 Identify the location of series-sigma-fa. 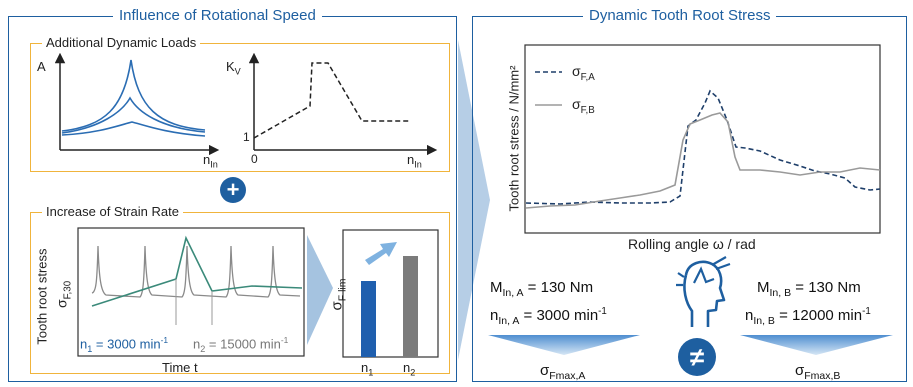
(703, 147).